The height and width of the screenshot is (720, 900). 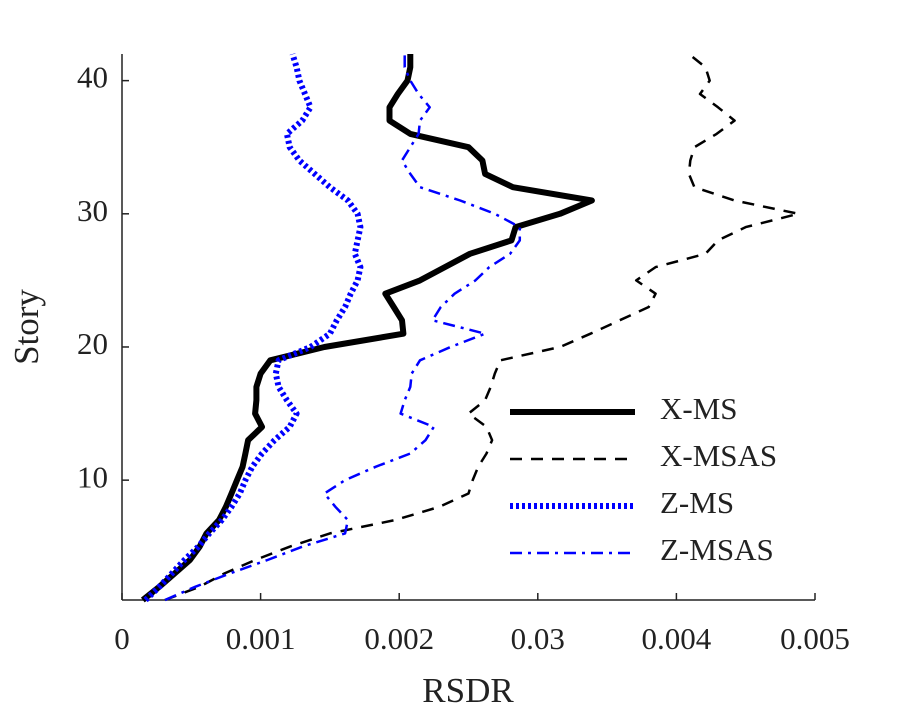 I want to click on y-tick-label: 40, so click(x=92, y=77).